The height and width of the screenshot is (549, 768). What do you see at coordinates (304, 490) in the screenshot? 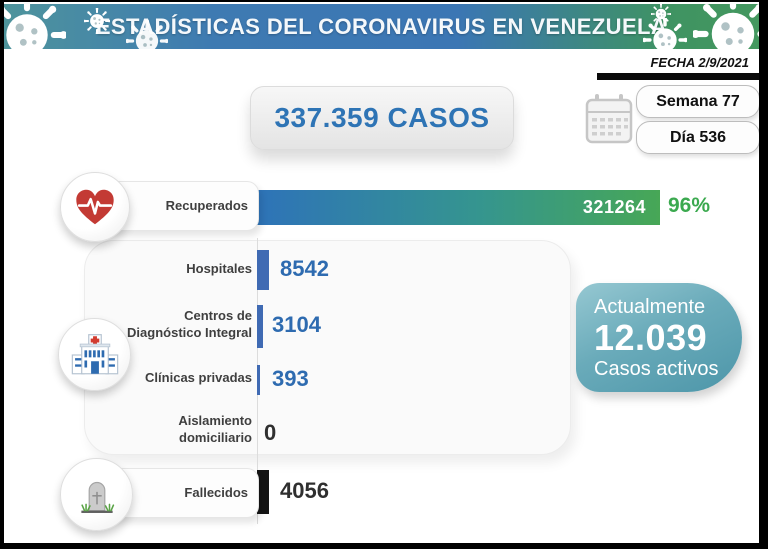
I see `deaths-value: 4056` at bounding box center [304, 490].